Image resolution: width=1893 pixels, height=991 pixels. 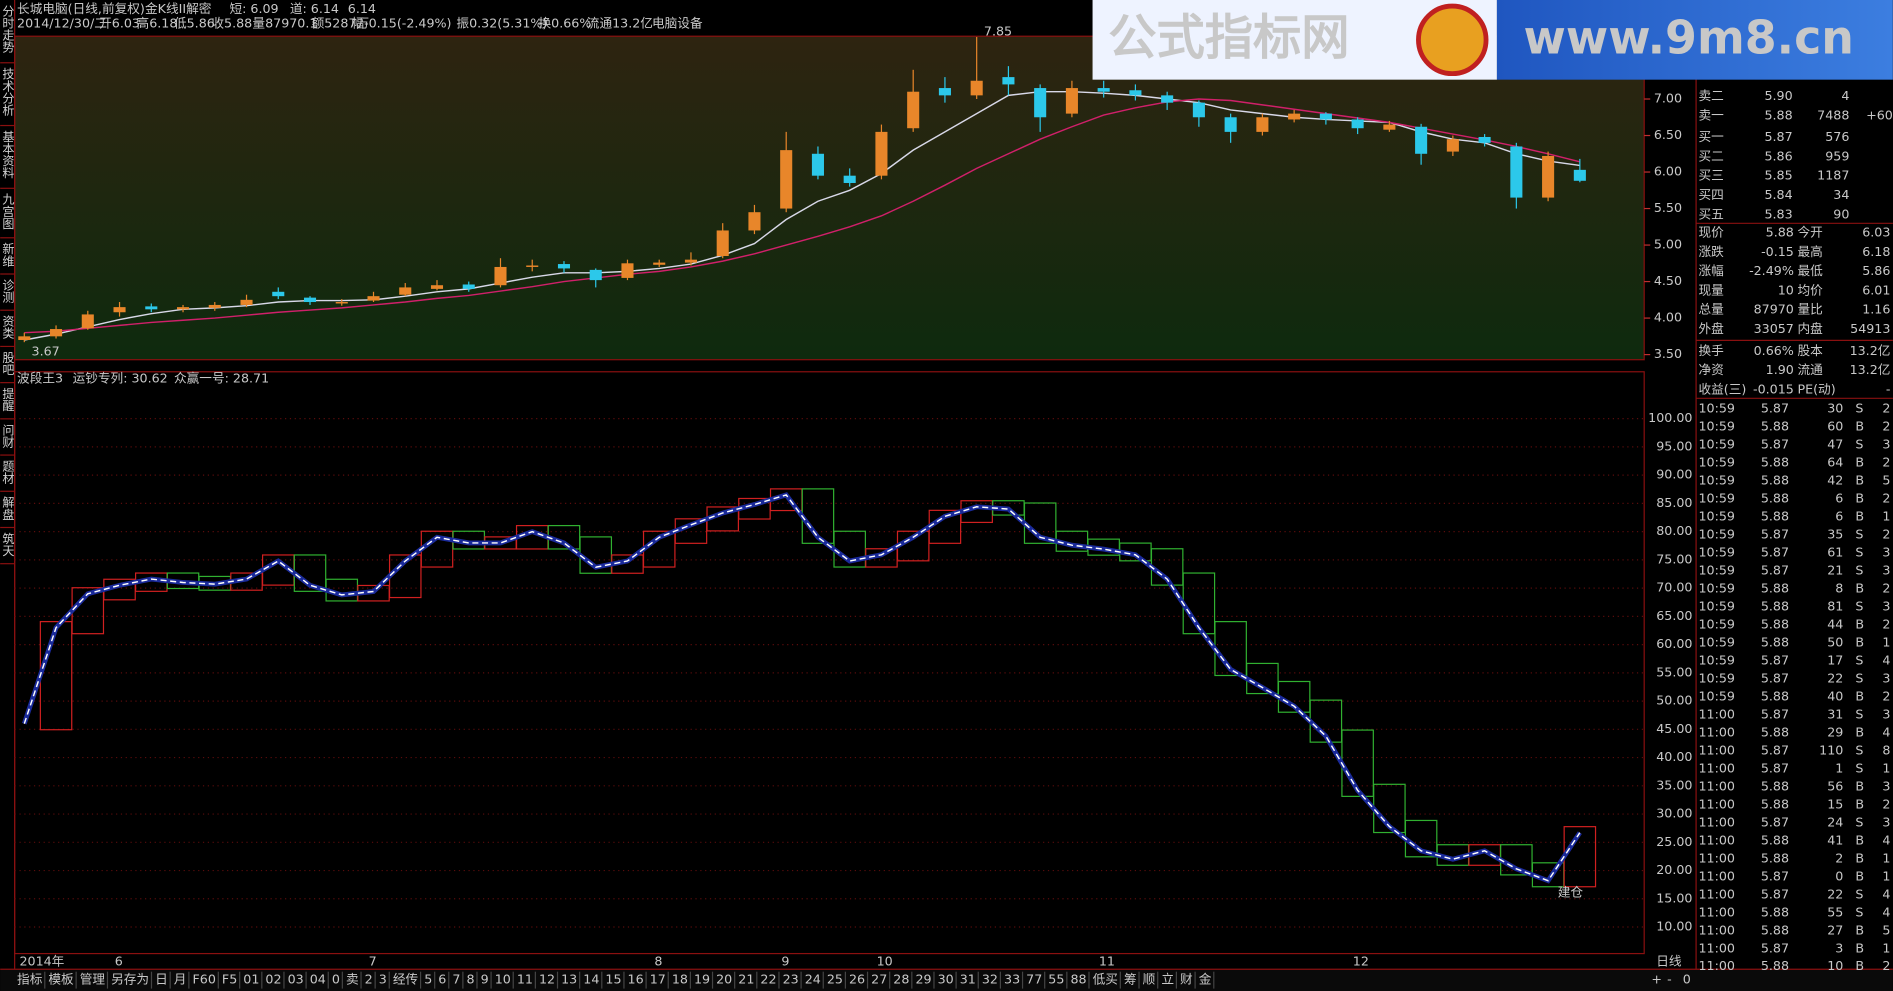 What do you see at coordinates (8, 544) in the screenshot?
I see `sidebar-tab: 筑天` at bounding box center [8, 544].